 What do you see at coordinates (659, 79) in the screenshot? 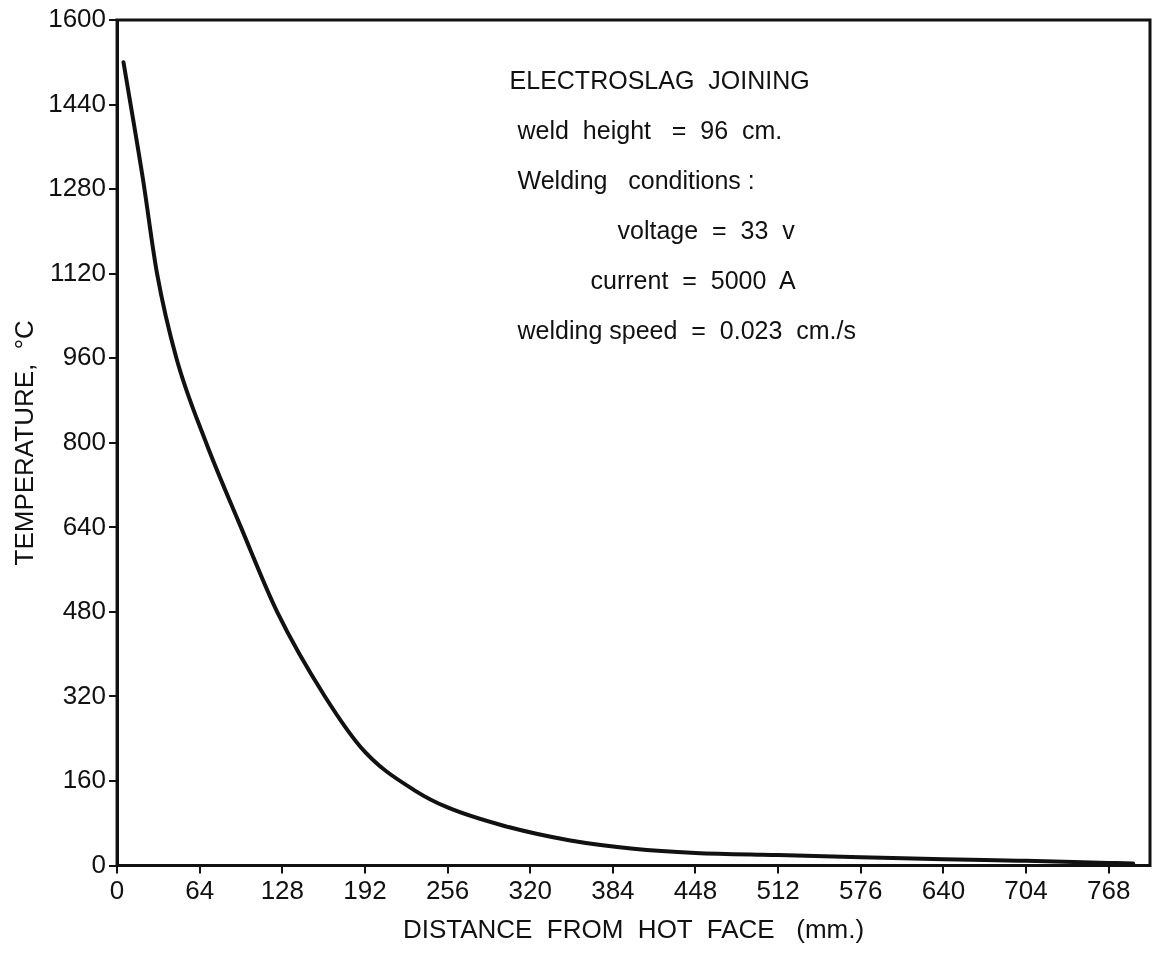
I see `annotation: ELECTROSLAG JOINING` at bounding box center [659, 79].